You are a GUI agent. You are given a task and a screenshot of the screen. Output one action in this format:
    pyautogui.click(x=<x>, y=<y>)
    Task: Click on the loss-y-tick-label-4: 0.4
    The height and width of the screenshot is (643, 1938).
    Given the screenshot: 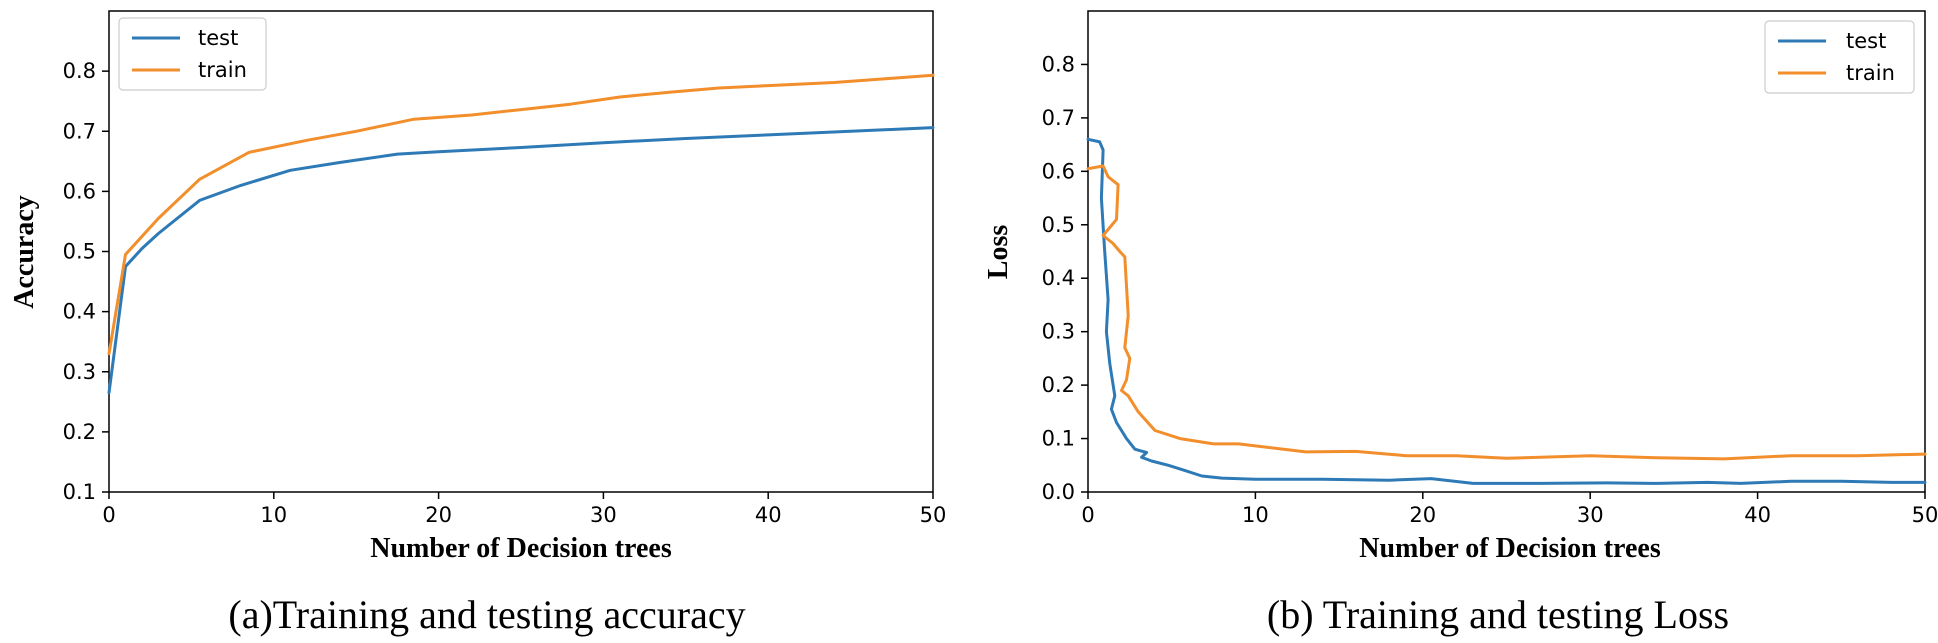 What is the action you would take?
    pyautogui.click(x=1058, y=278)
    